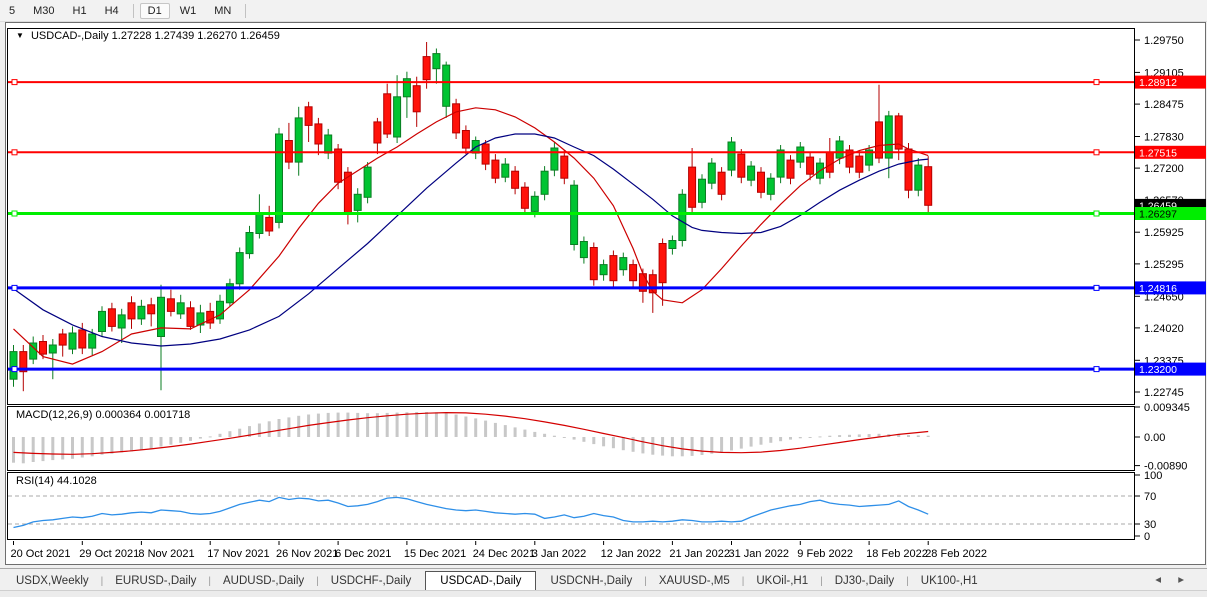 The height and width of the screenshot is (597, 1207). I want to click on chart-tab-usdcad-daily: USDCAD-,Daily, so click(481, 581).